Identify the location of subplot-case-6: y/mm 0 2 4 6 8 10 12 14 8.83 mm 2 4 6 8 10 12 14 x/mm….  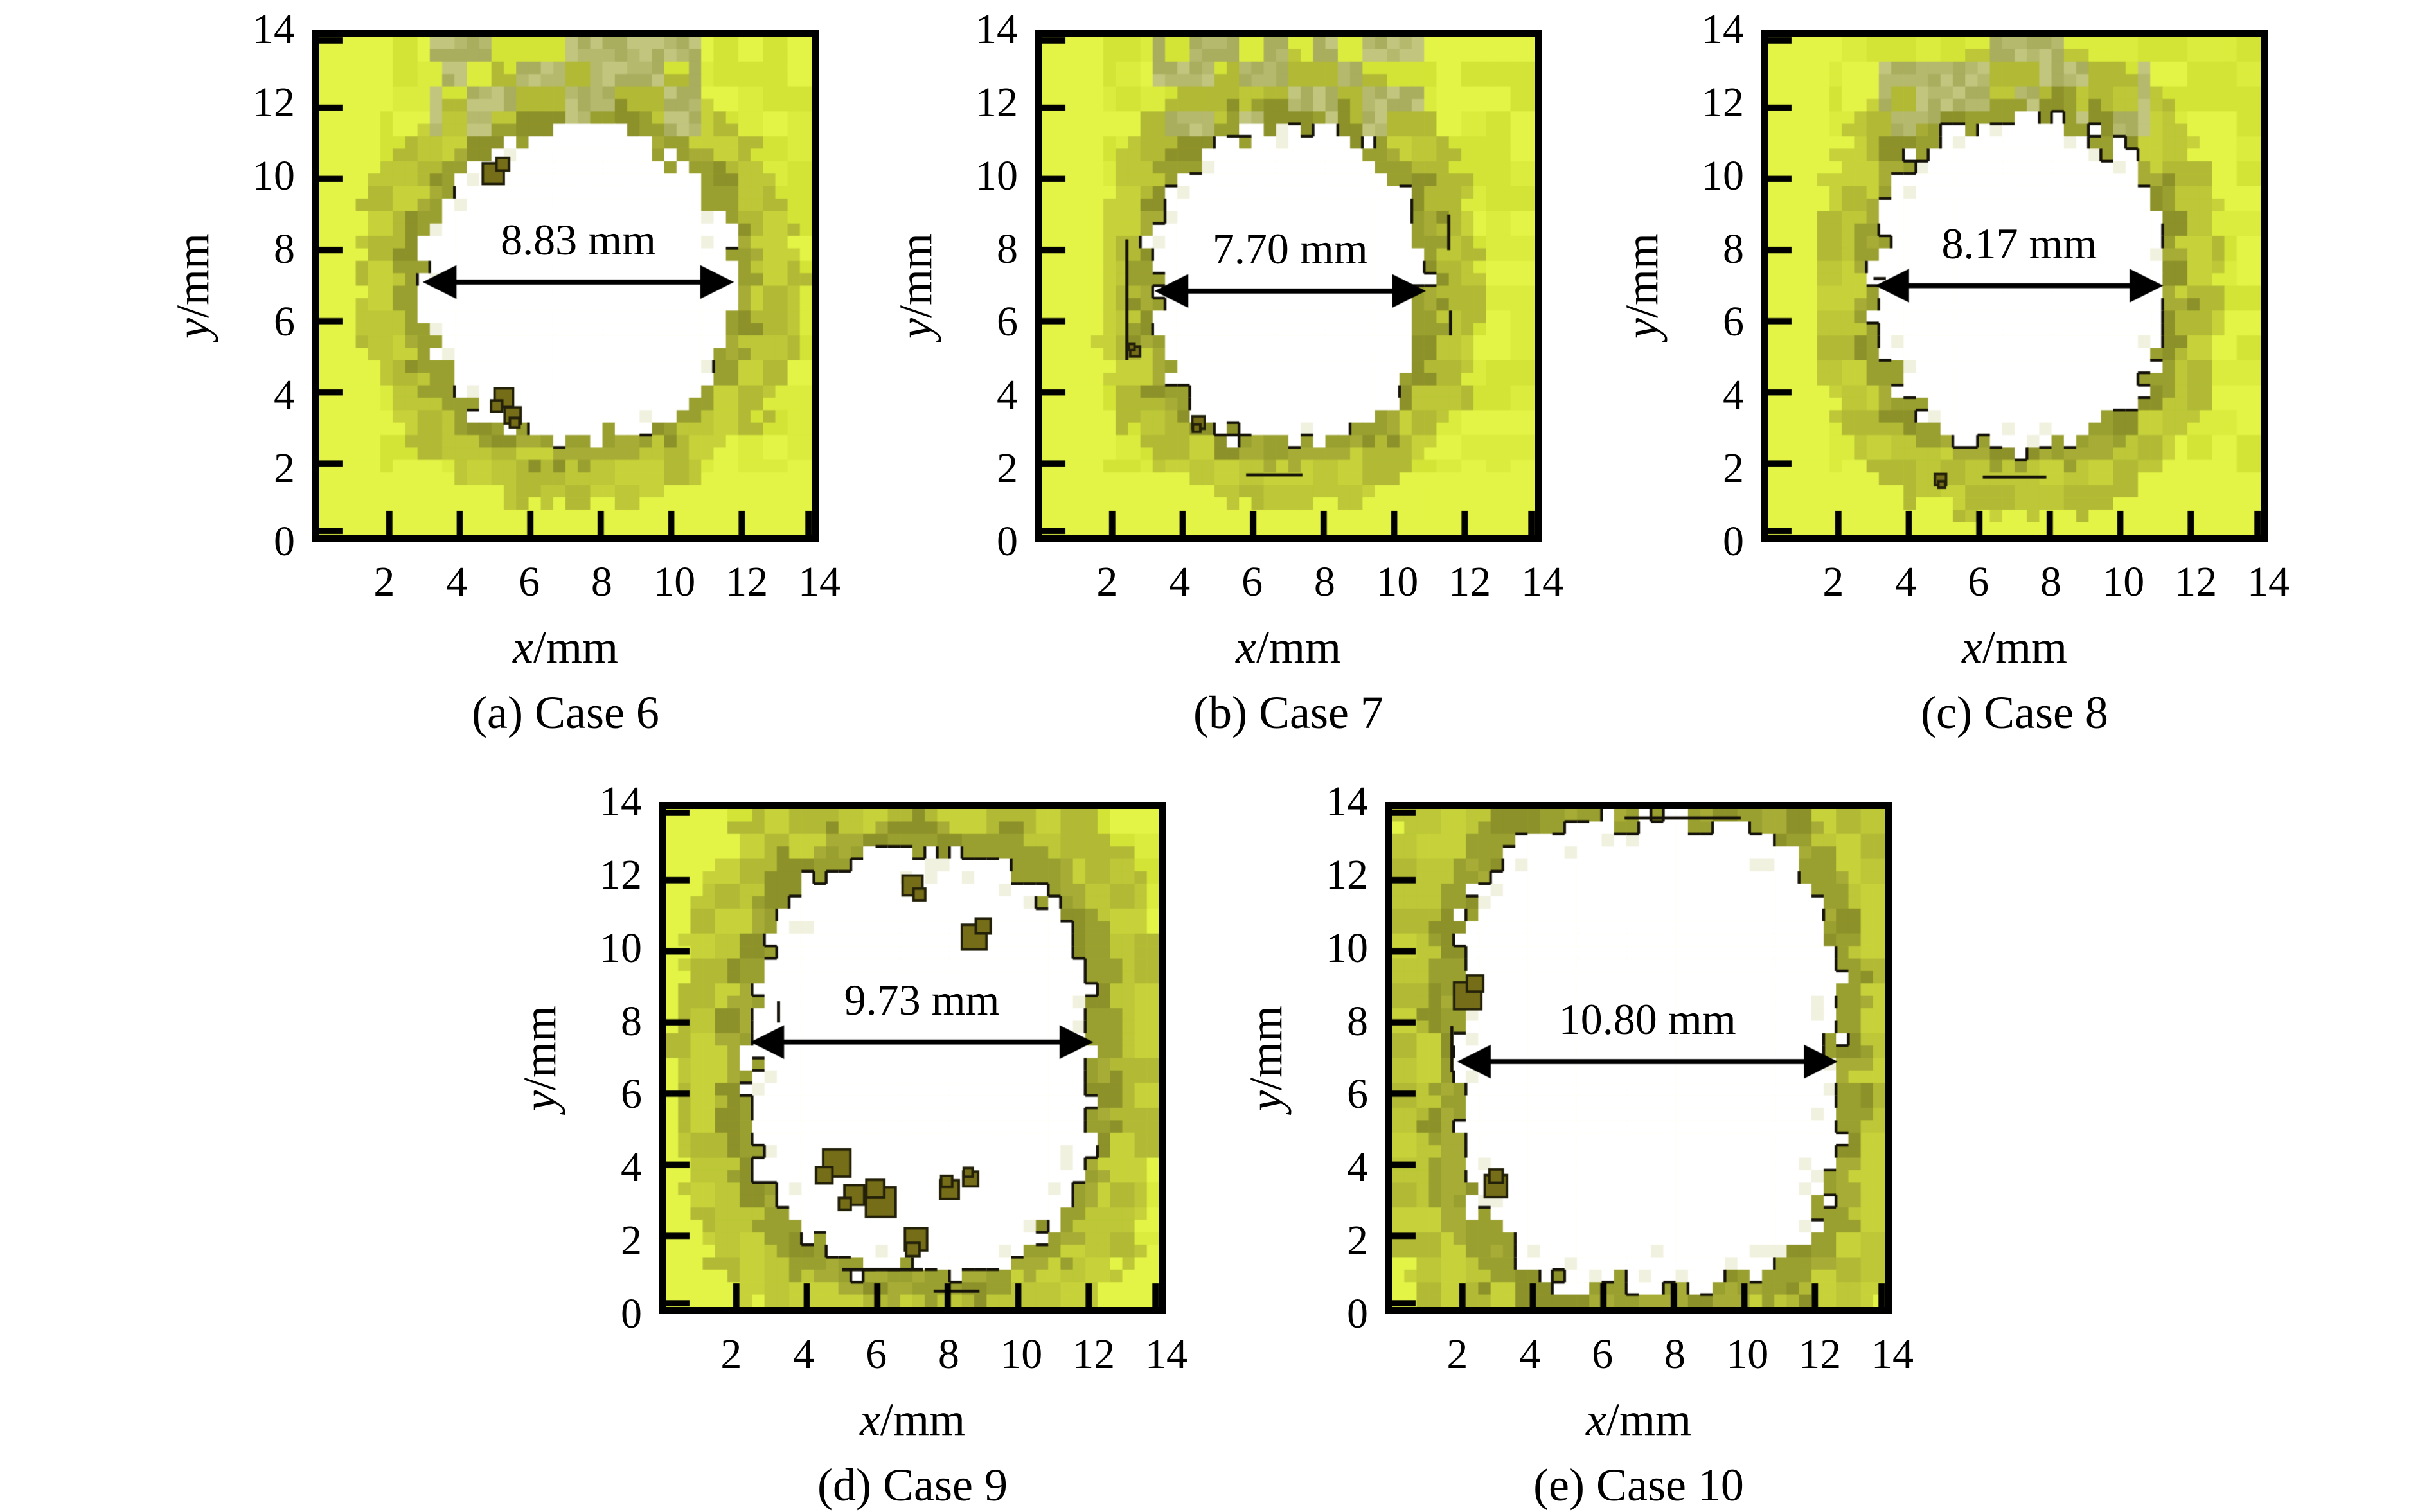
(504, 373).